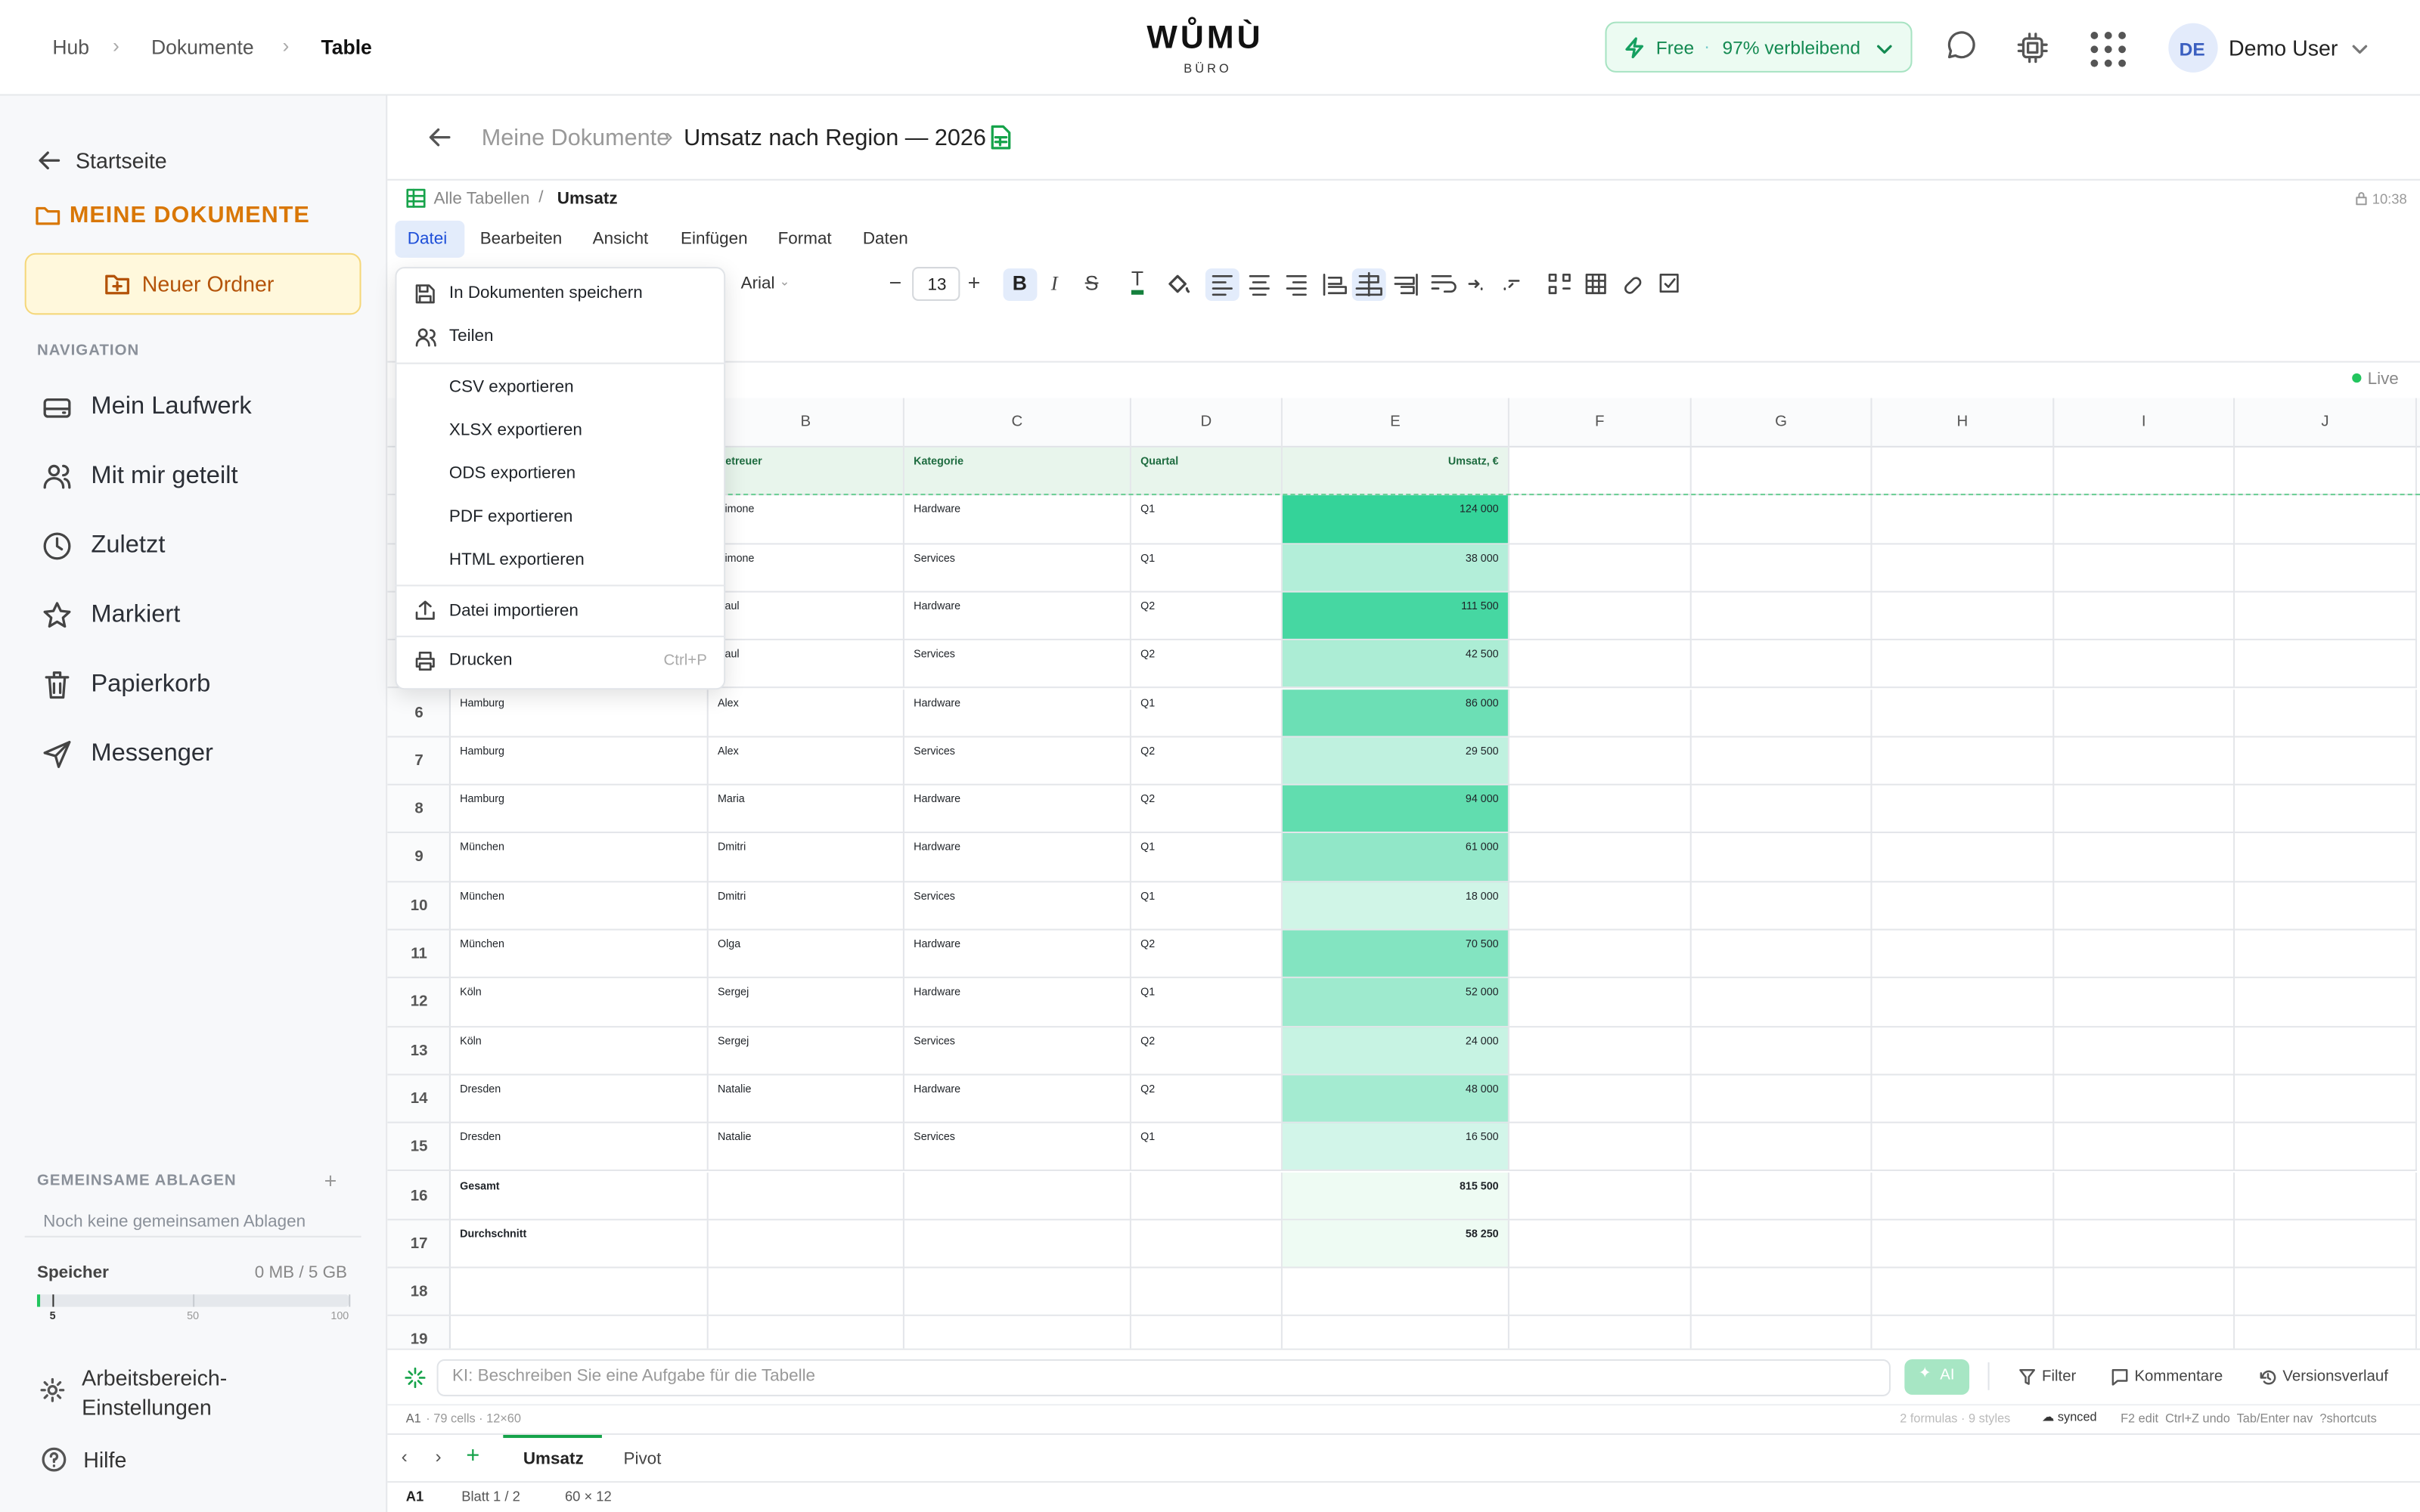  What do you see at coordinates (2360, 50) in the screenshot?
I see `chevron` at bounding box center [2360, 50].